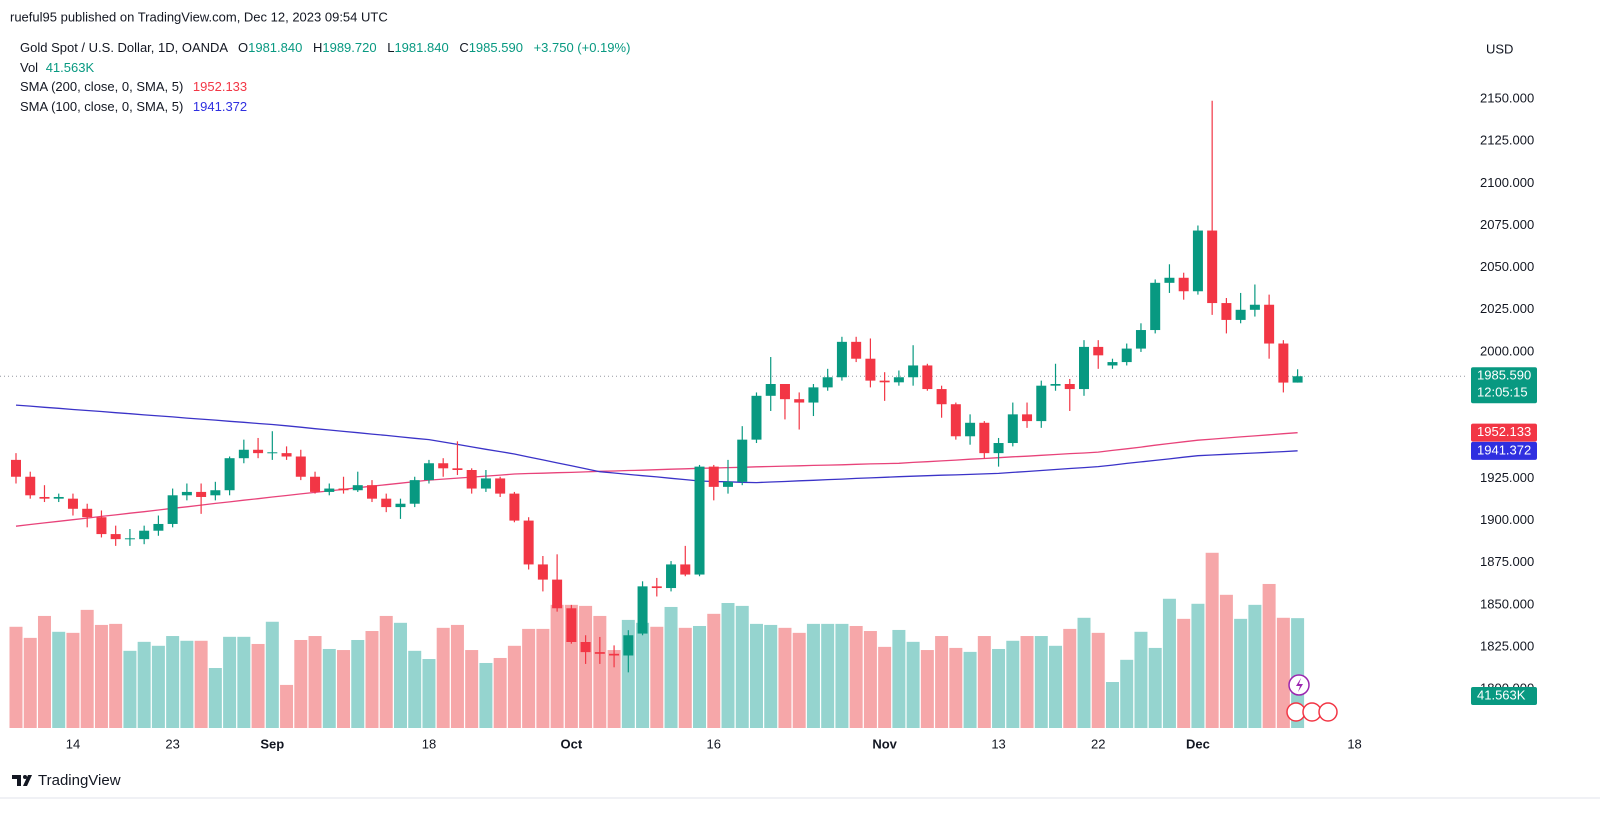 This screenshot has width=1600, height=817. What do you see at coordinates (884, 743) in the screenshot?
I see `x-tick-label: Nov` at bounding box center [884, 743].